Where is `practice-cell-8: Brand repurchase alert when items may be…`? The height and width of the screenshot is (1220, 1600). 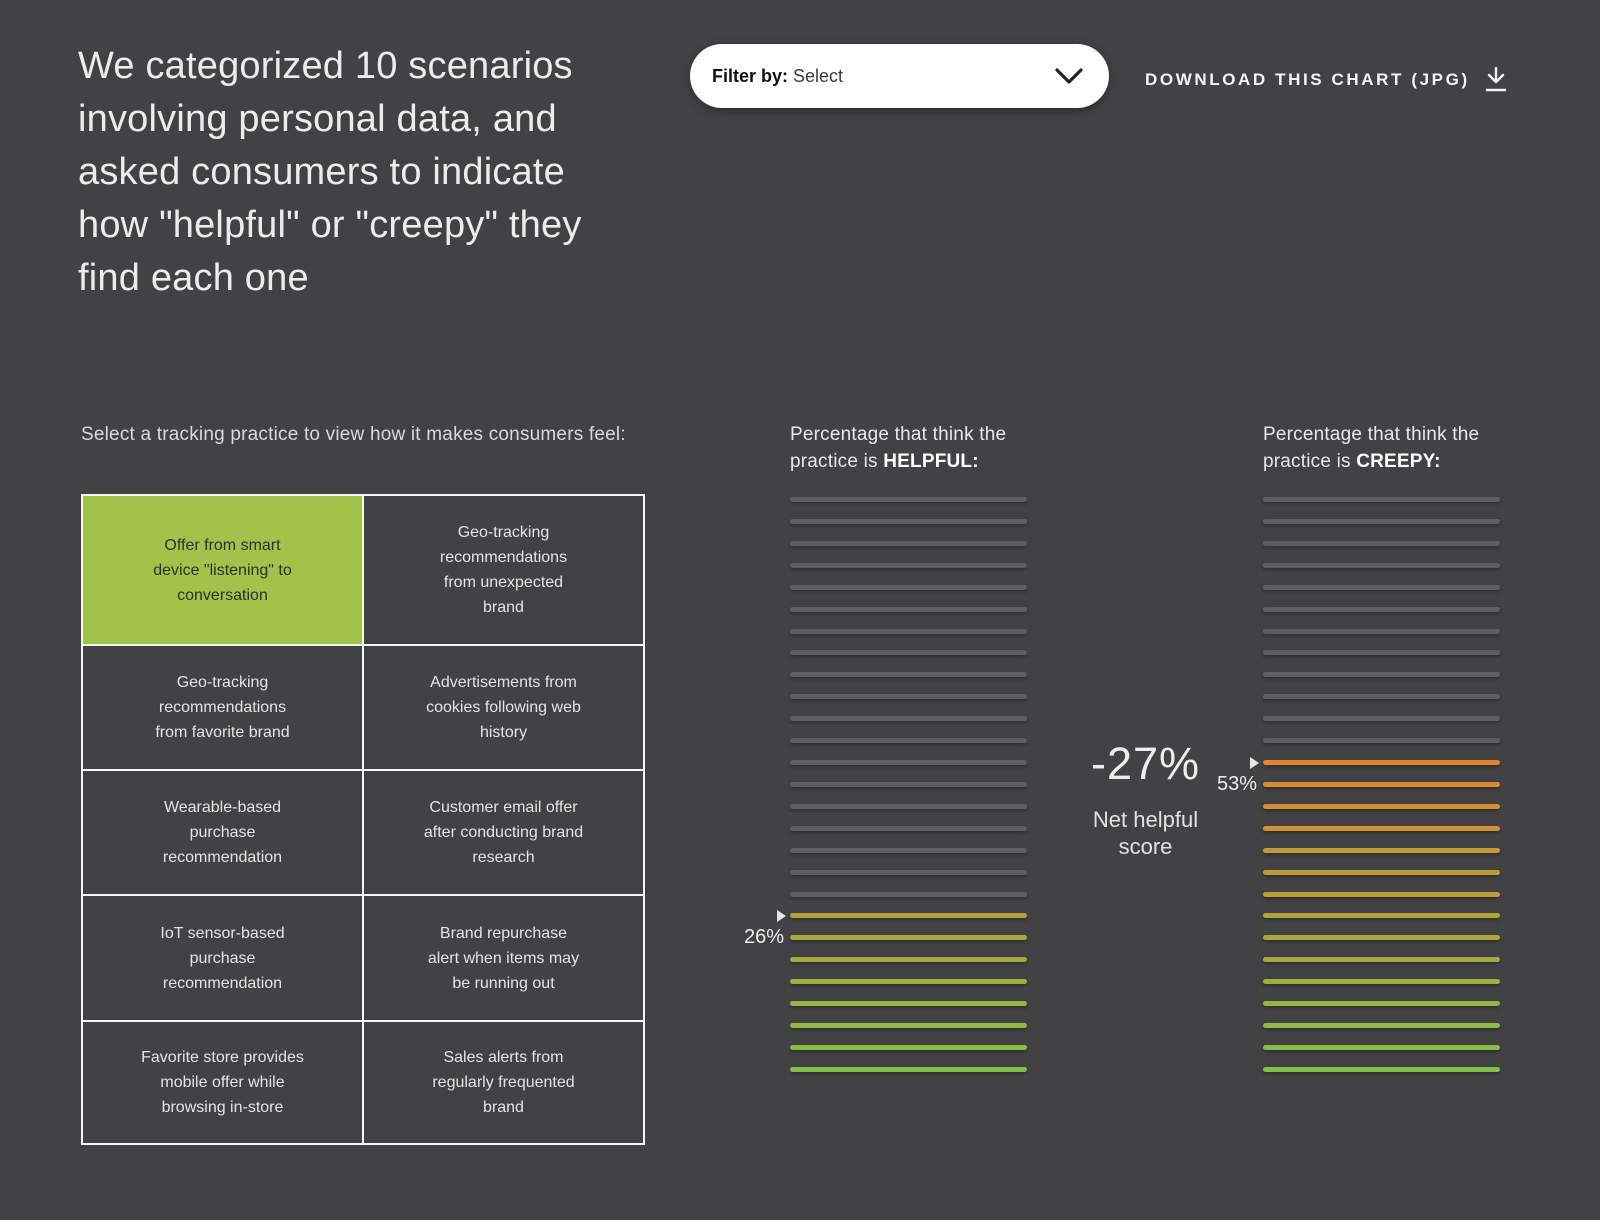
practice-cell-8: Brand repurchase alert when items may be… is located at coordinates (503, 958).